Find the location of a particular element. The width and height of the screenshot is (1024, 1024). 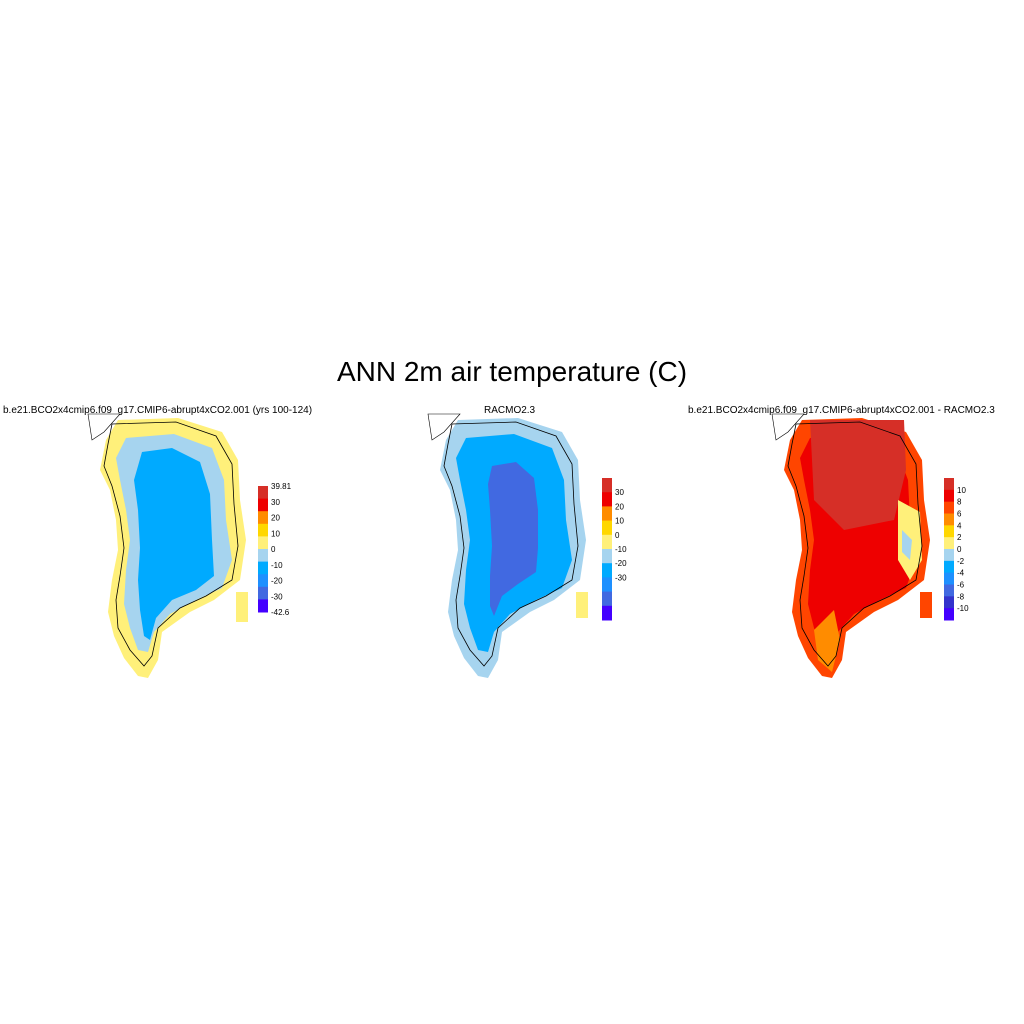

colorbar-tick-label: -6 is located at coordinates (961, 585).